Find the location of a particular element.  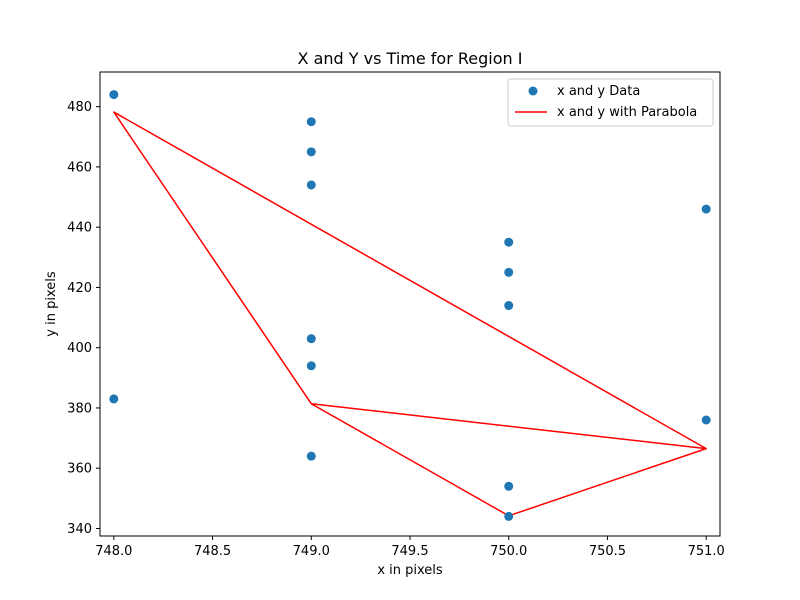

legend-marker-data is located at coordinates (533, 91).